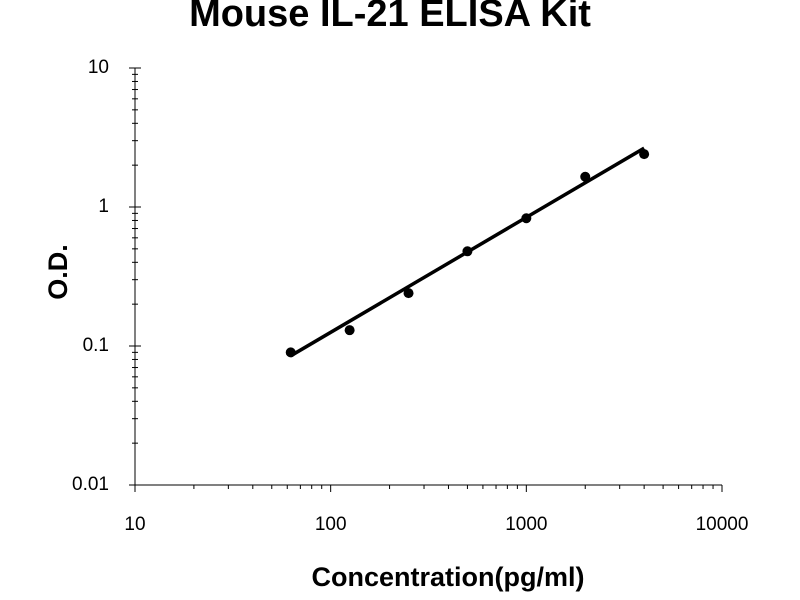 The width and height of the screenshot is (800, 600). Describe the element at coordinates (448, 577) in the screenshot. I see `x-axis-label: Concentration(pg/ml)` at that location.